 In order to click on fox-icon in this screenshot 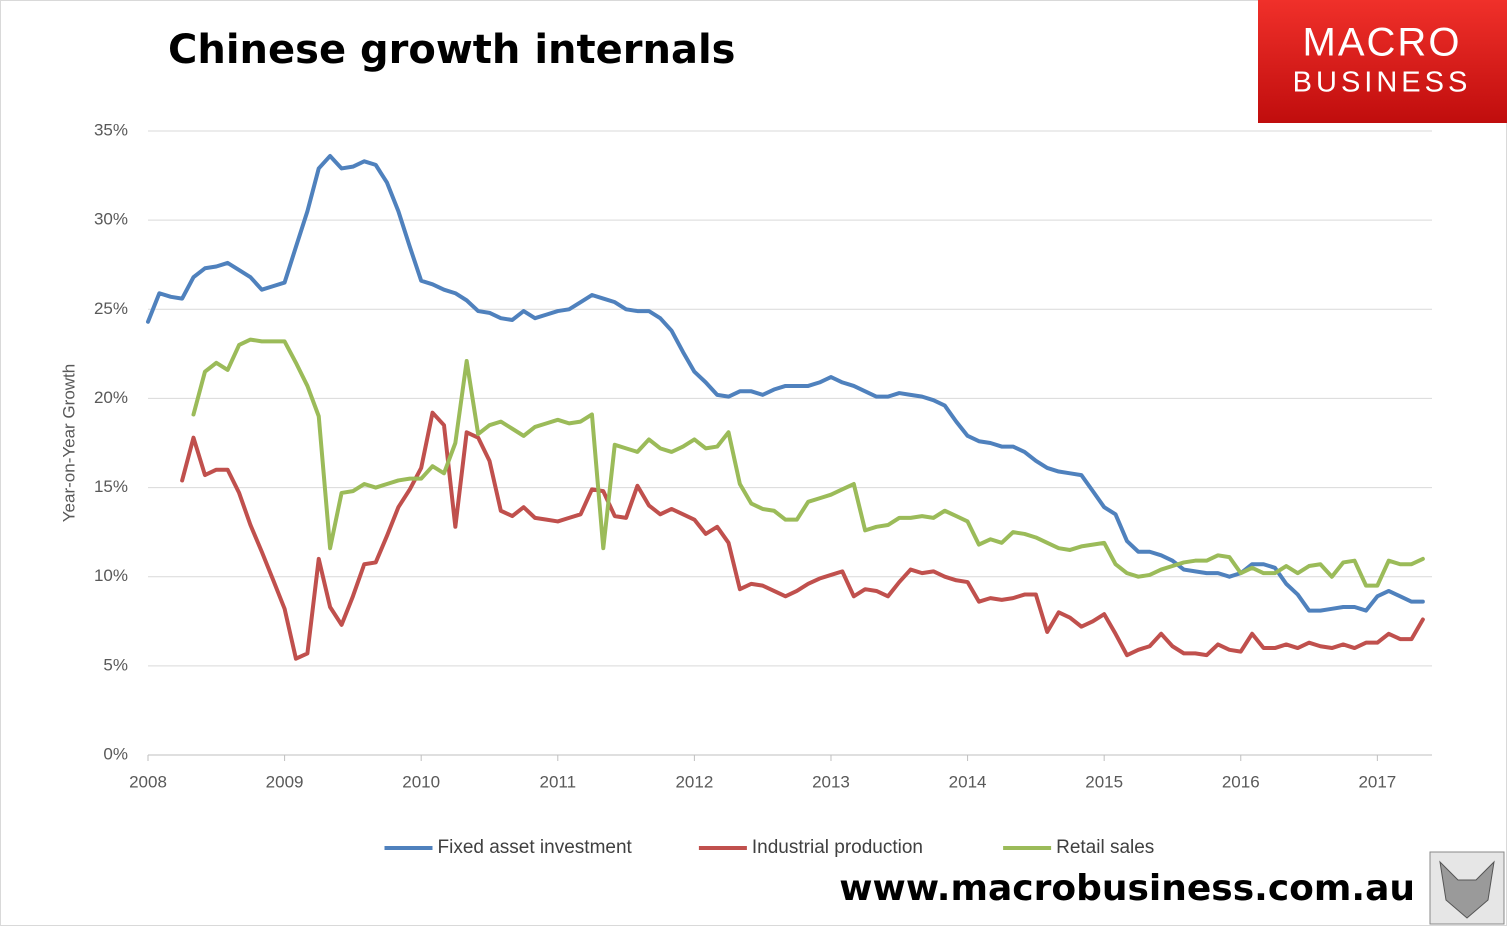, I will do `click(1467, 888)`.